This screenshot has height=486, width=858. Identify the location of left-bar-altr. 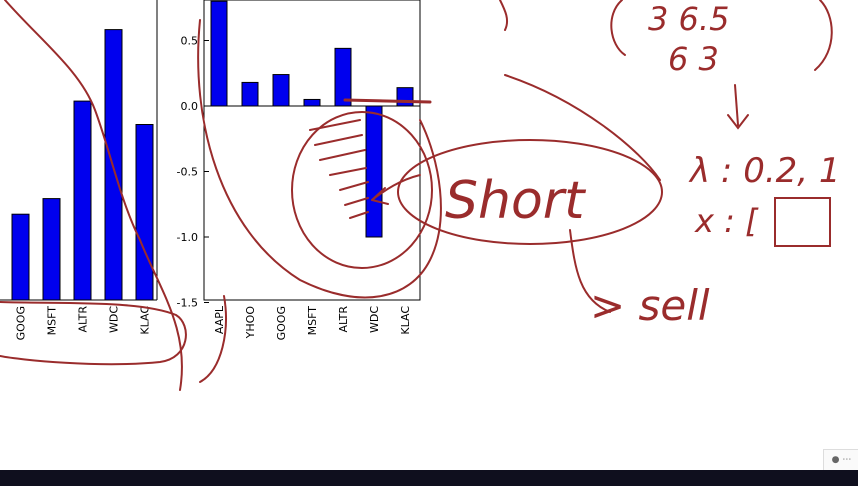
(82, 200).